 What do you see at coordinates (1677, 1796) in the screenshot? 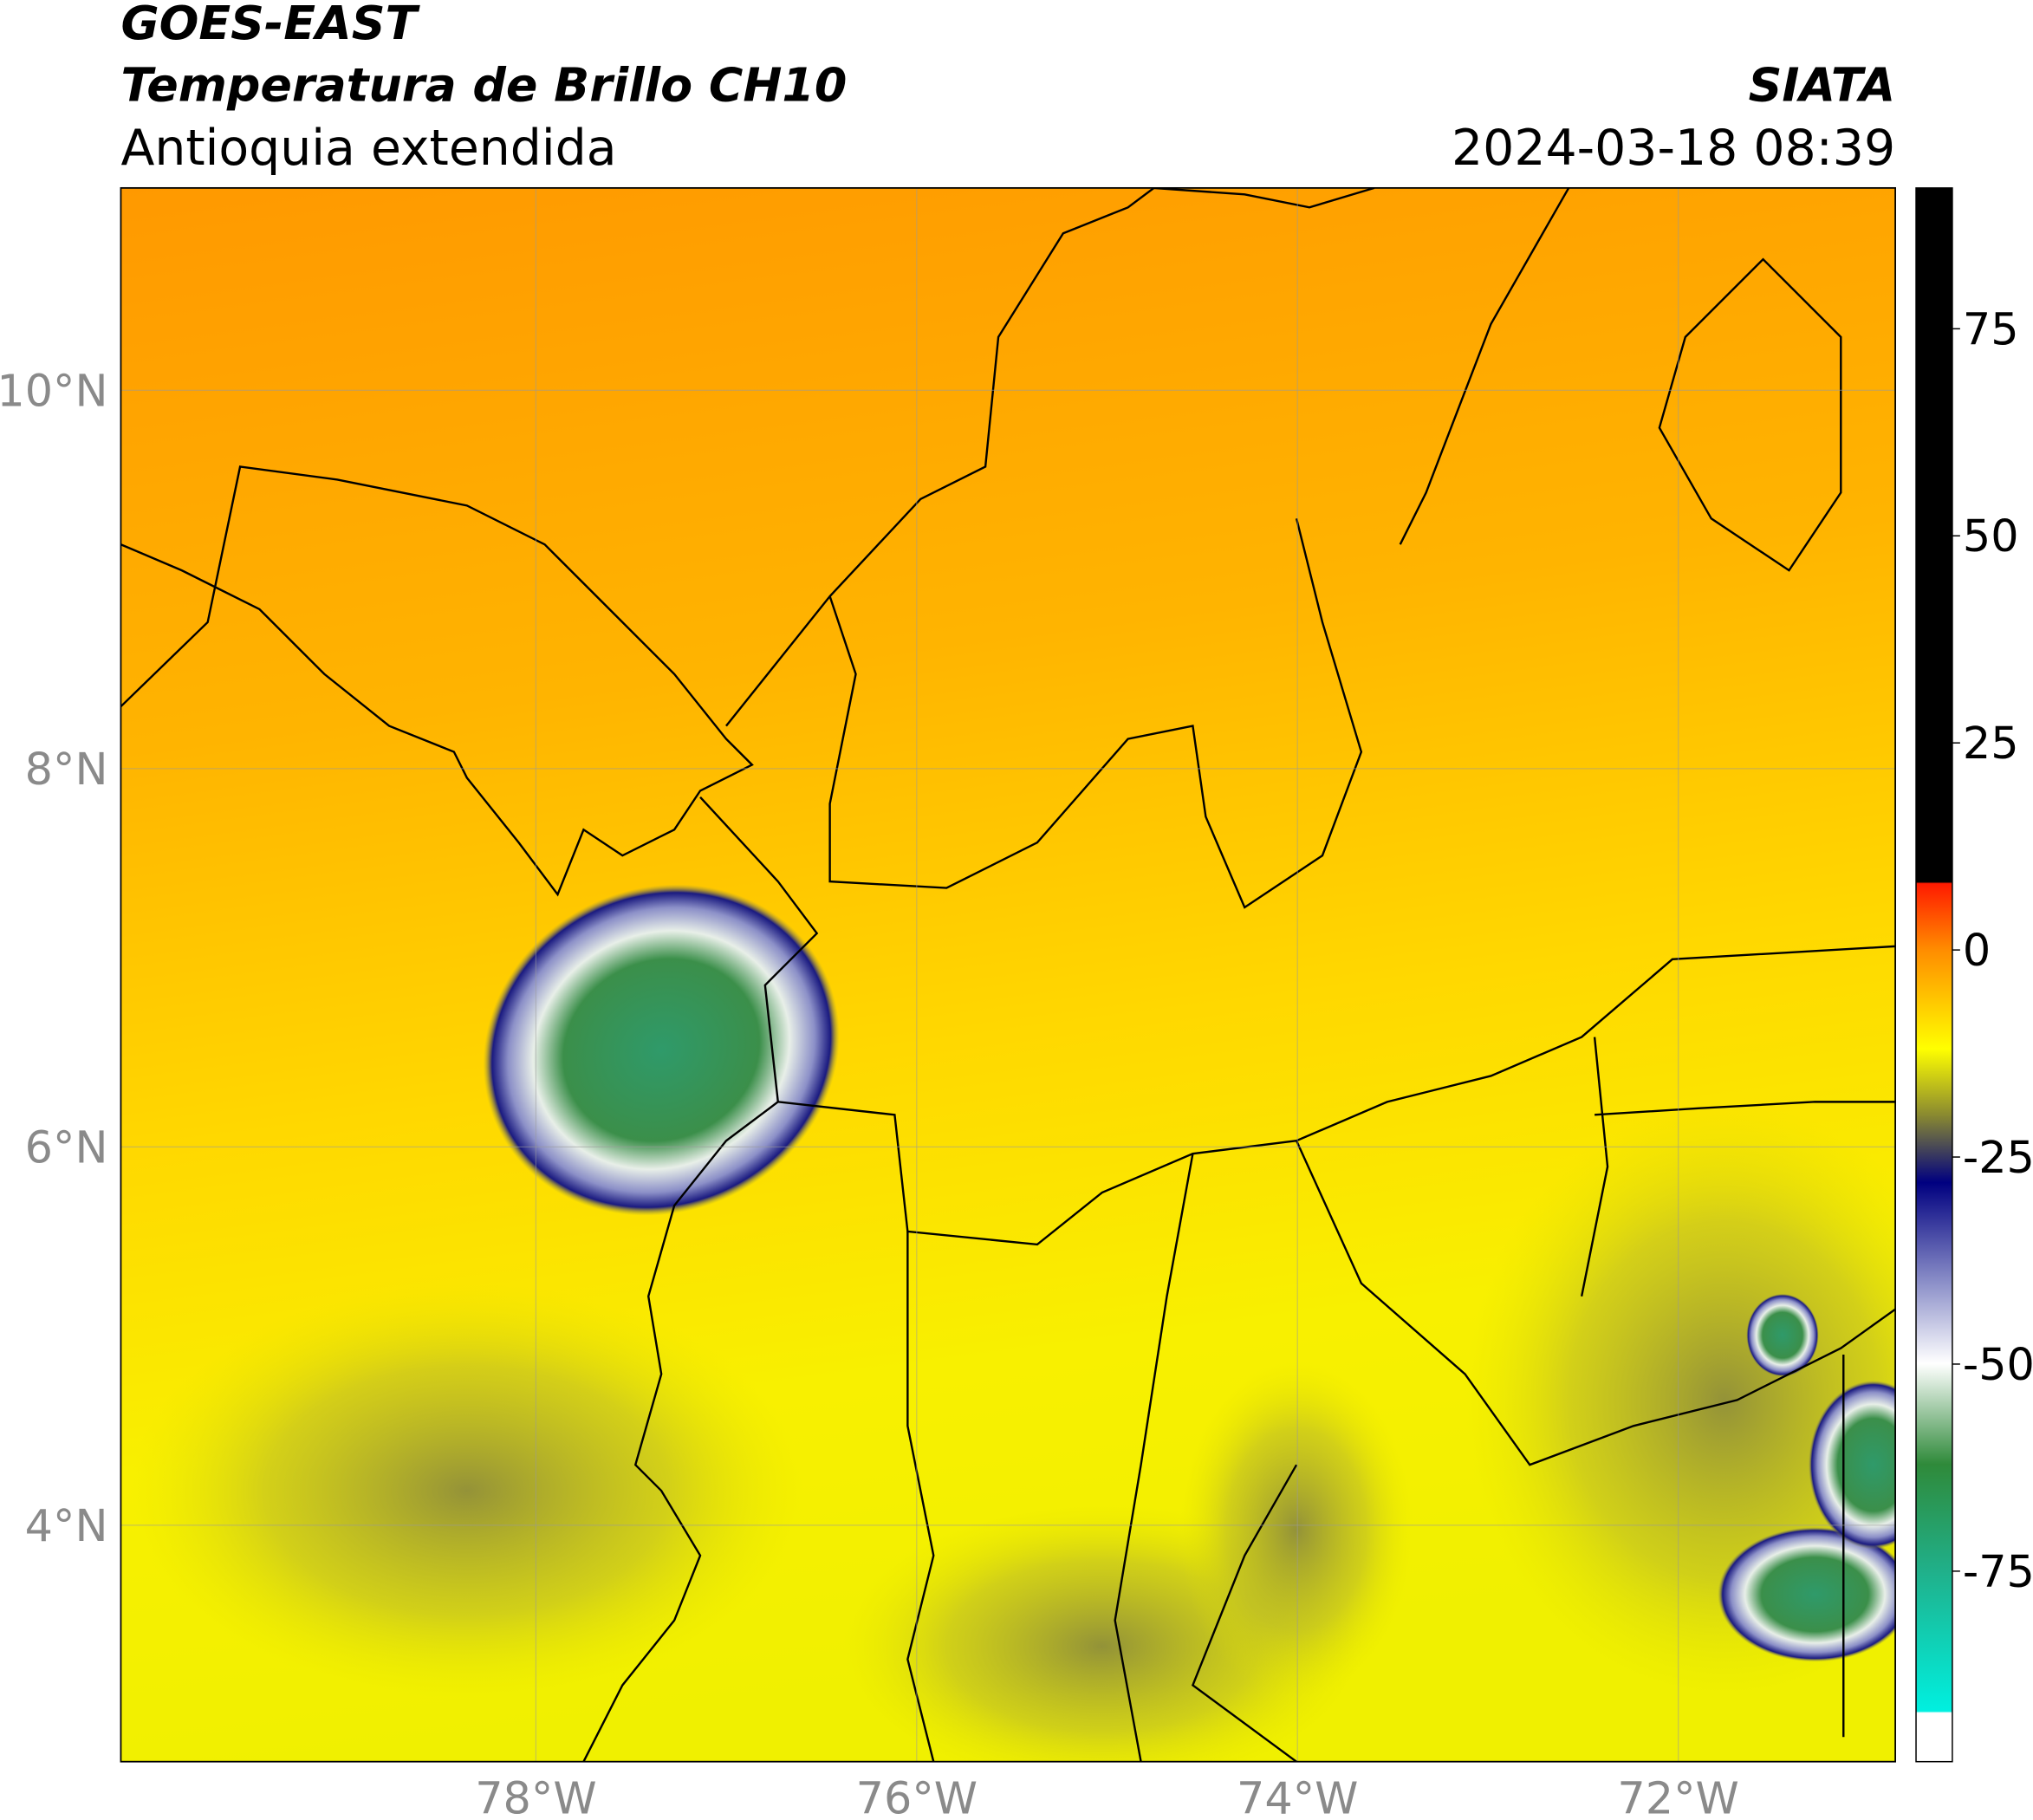
I see `lon-tick-label: 72°W` at bounding box center [1677, 1796].